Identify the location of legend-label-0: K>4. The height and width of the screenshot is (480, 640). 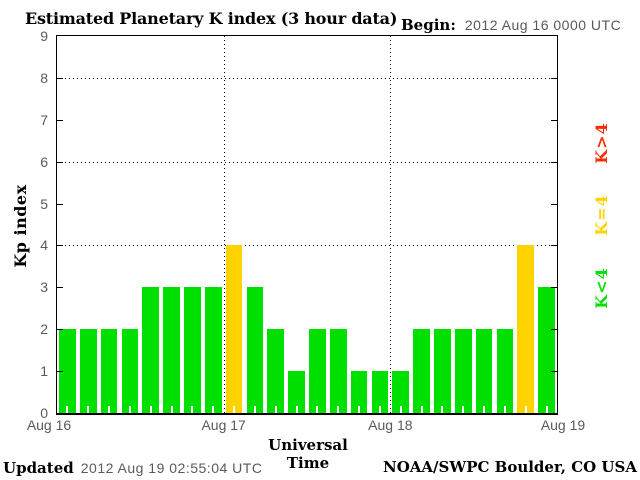
(601, 143).